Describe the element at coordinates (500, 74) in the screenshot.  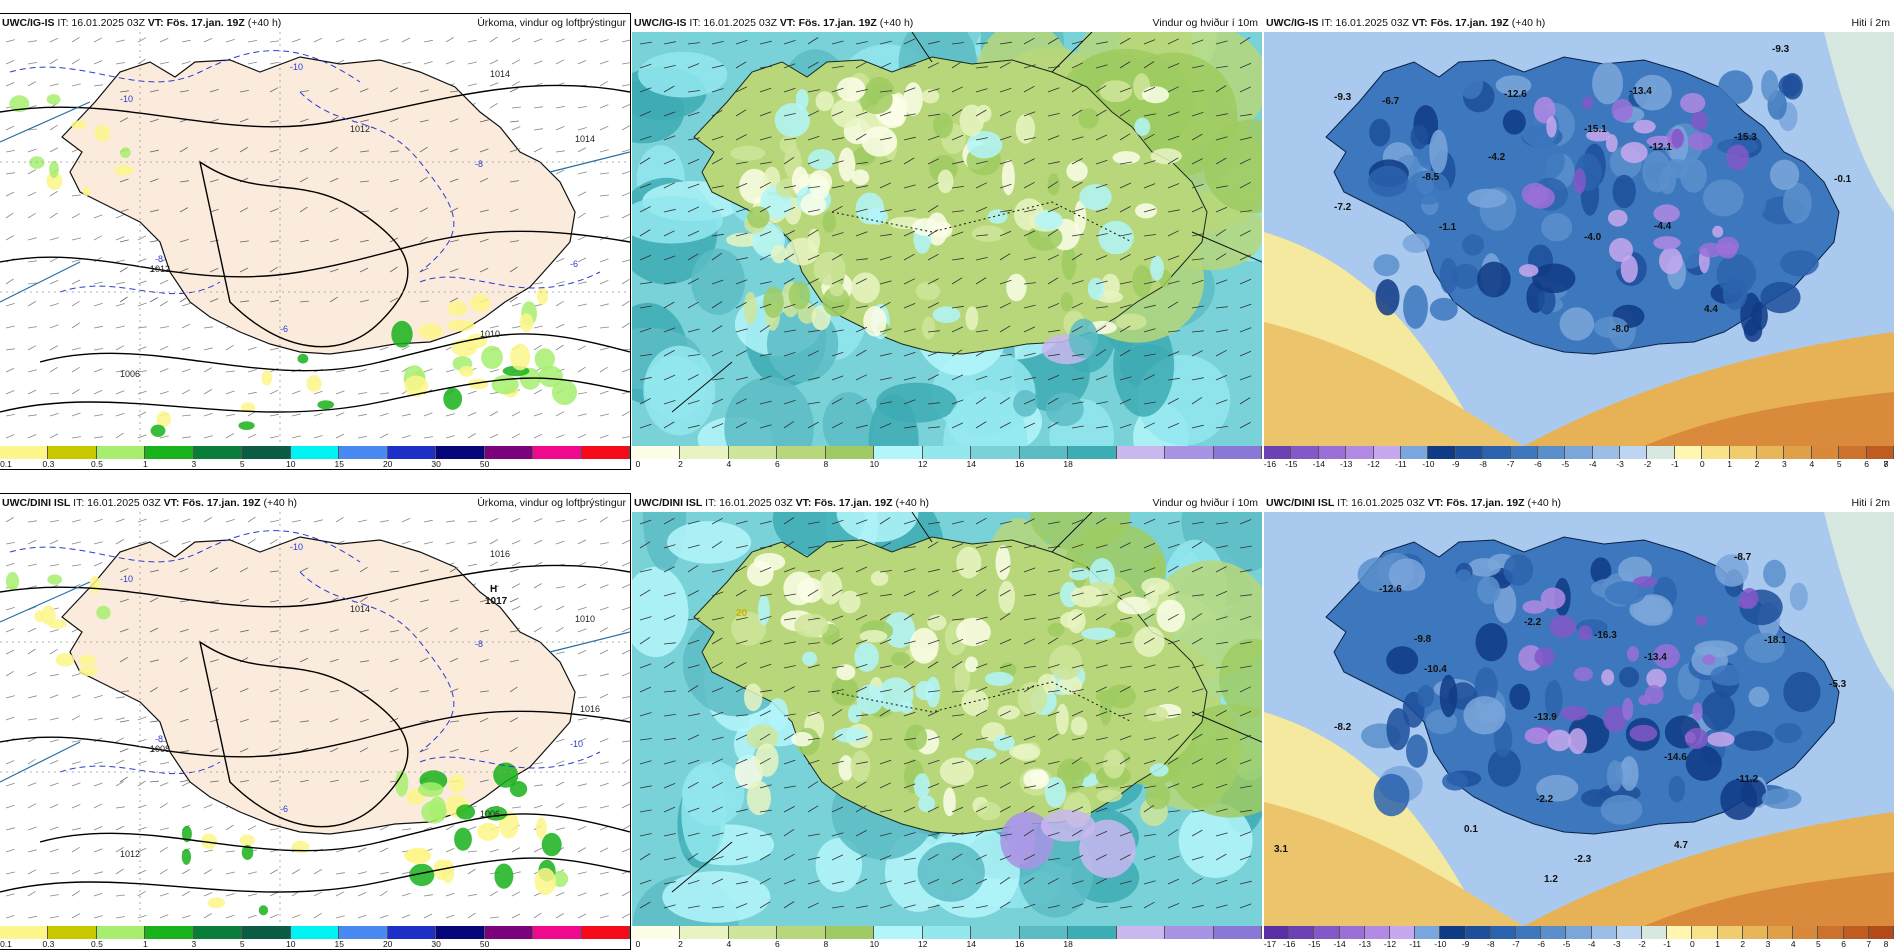
I see `isobar-label: 1014` at that location.